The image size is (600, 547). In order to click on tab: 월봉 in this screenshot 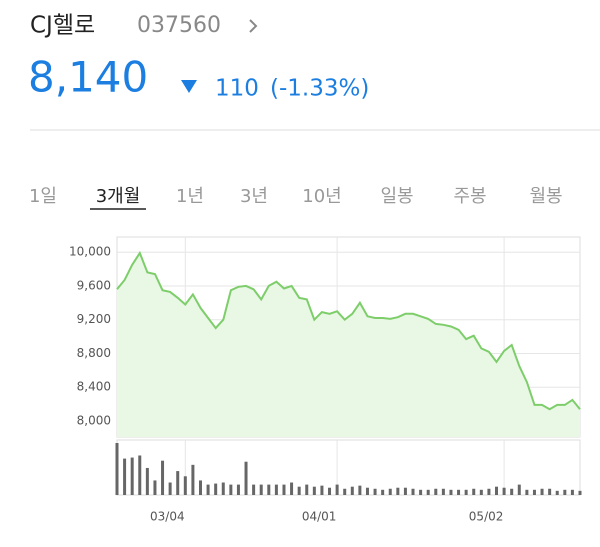, I will do `click(545, 196)`.